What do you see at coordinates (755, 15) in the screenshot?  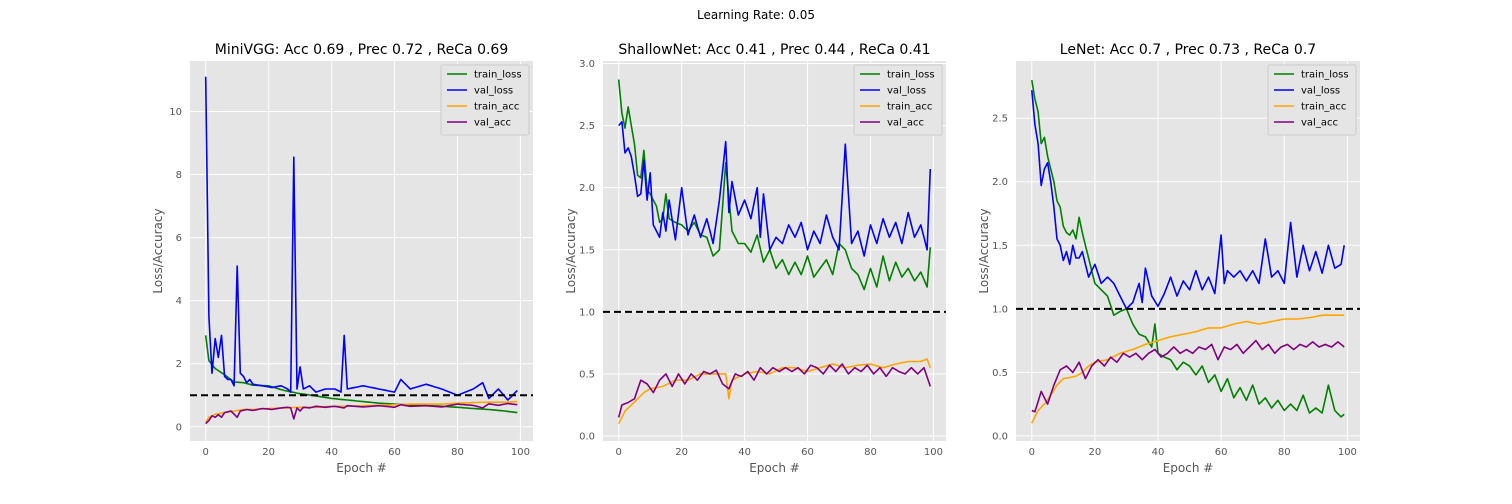 I see `figure-suptitle: Learning Rate: 0.05` at bounding box center [755, 15].